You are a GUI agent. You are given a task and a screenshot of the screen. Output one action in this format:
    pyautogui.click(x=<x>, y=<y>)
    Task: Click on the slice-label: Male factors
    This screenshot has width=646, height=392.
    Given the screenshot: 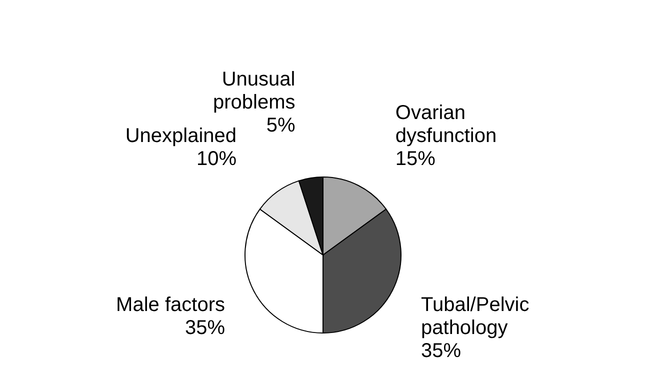 What is the action you would take?
    pyautogui.click(x=170, y=305)
    